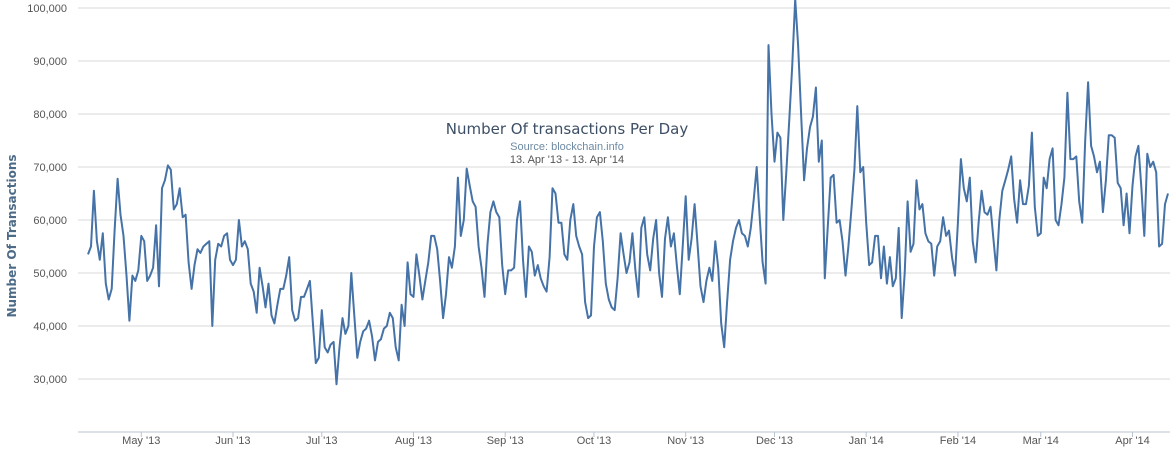 The height and width of the screenshot is (450, 1170). I want to click on y-tick-label: 90,000, so click(50, 62).